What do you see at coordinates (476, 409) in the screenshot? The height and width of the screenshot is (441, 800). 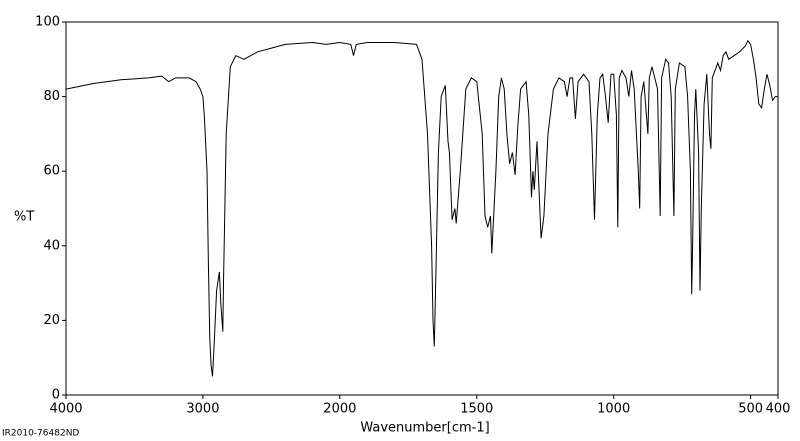 I see `x-tick-label: 1500` at bounding box center [476, 409].